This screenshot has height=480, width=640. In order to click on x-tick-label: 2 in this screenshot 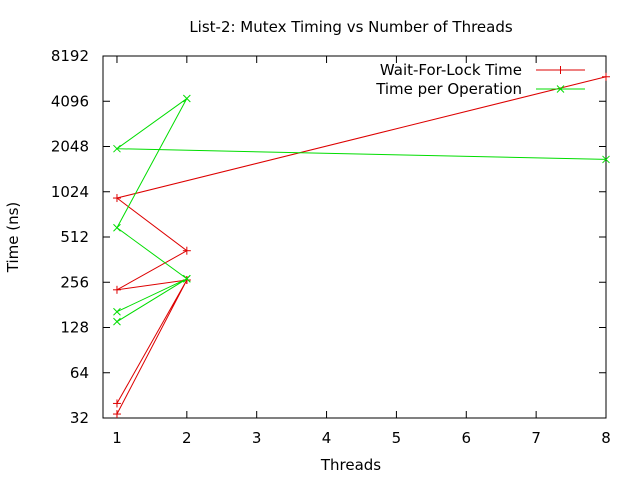, I will do `click(187, 438)`.